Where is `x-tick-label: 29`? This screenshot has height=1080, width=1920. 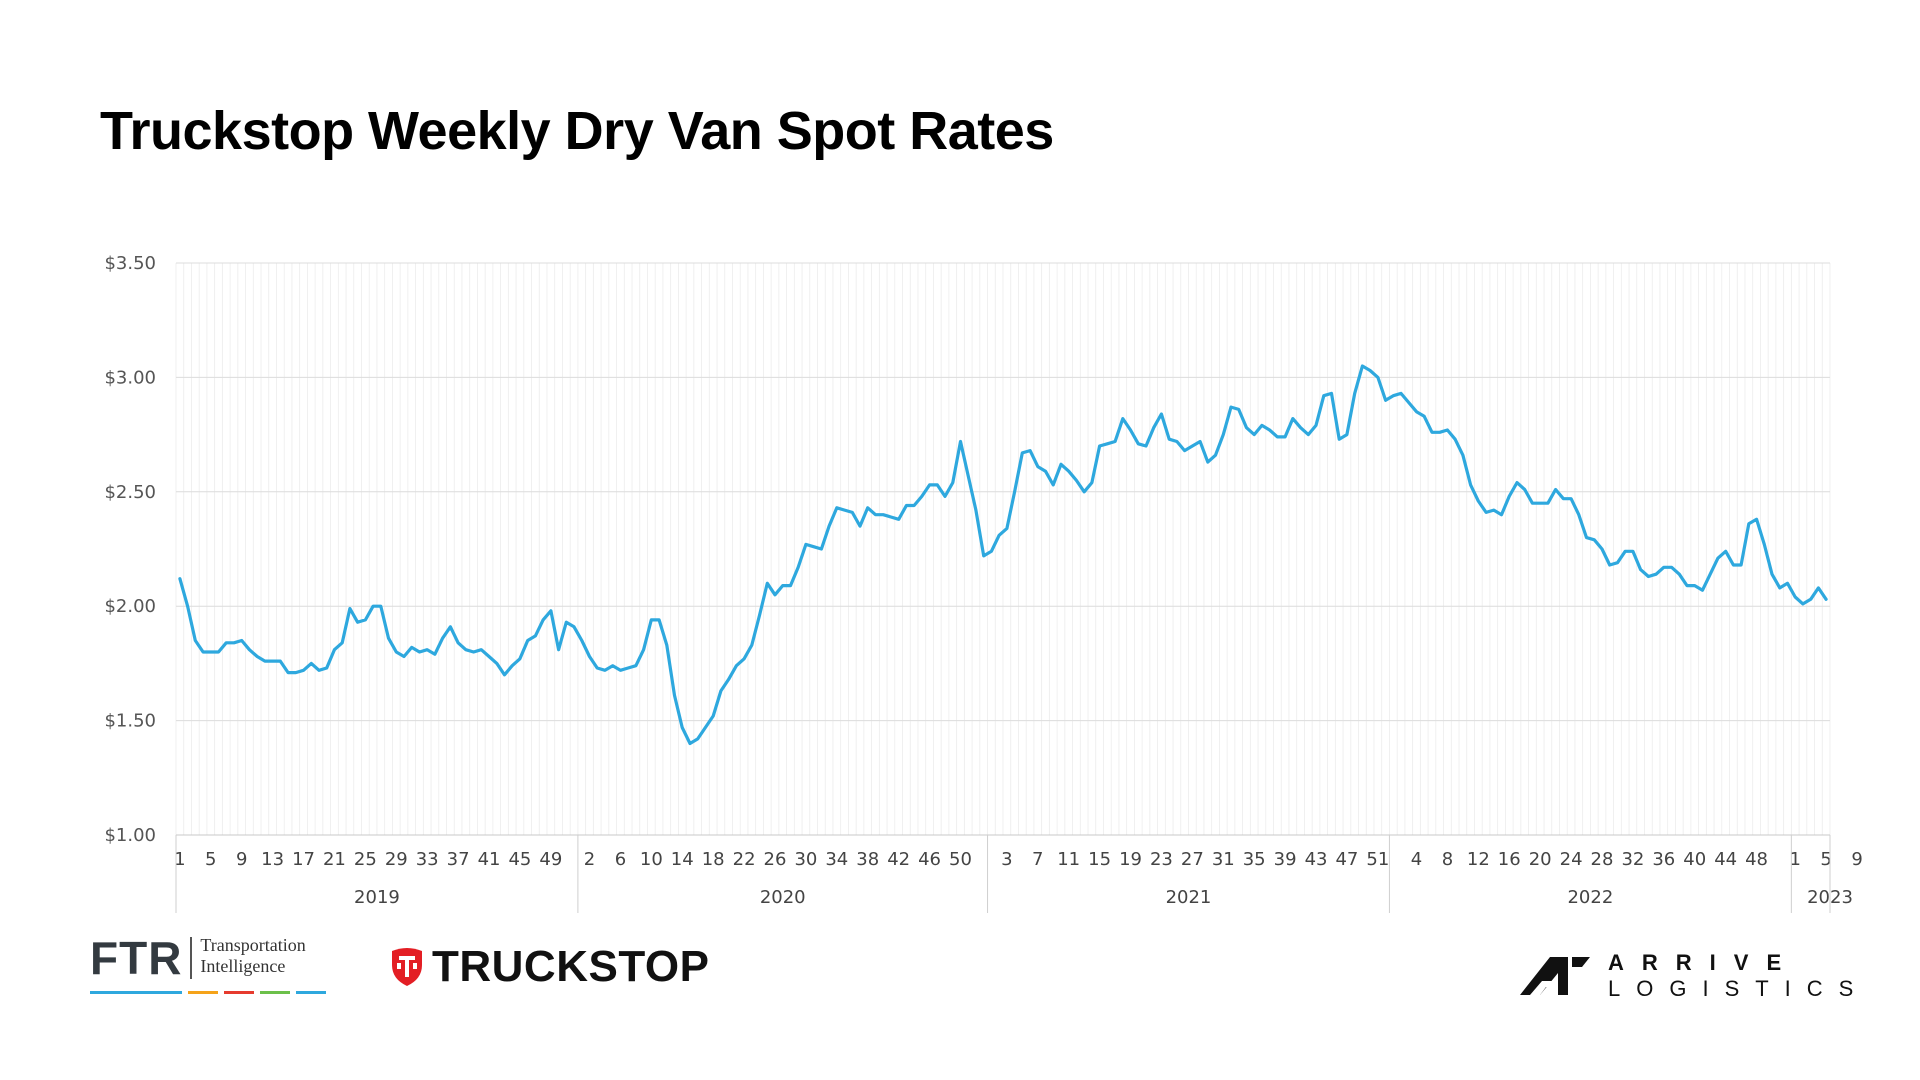 x-tick-label: 29 is located at coordinates (396, 859).